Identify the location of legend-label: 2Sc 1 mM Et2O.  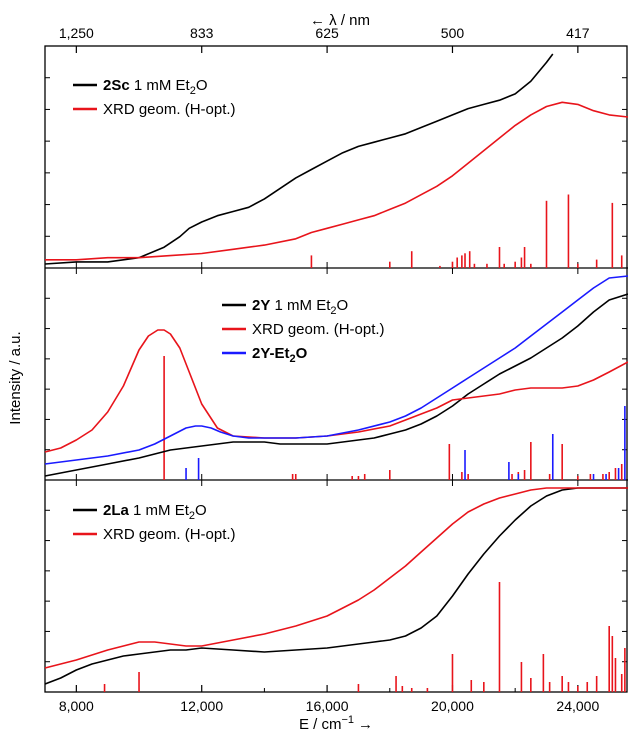
(155, 87).